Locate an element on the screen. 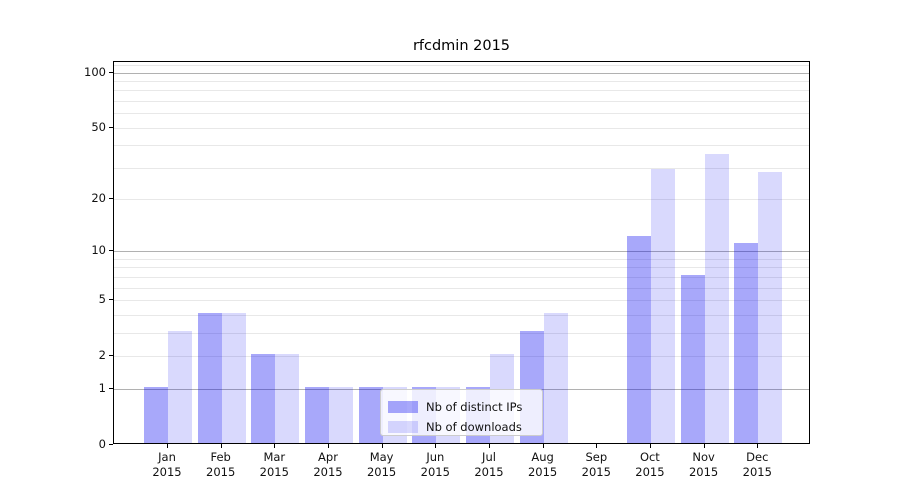 Image resolution: width=900 pixels, height=500 pixels. x-tick-label-apr: Apr 2015 is located at coordinates (328, 464).